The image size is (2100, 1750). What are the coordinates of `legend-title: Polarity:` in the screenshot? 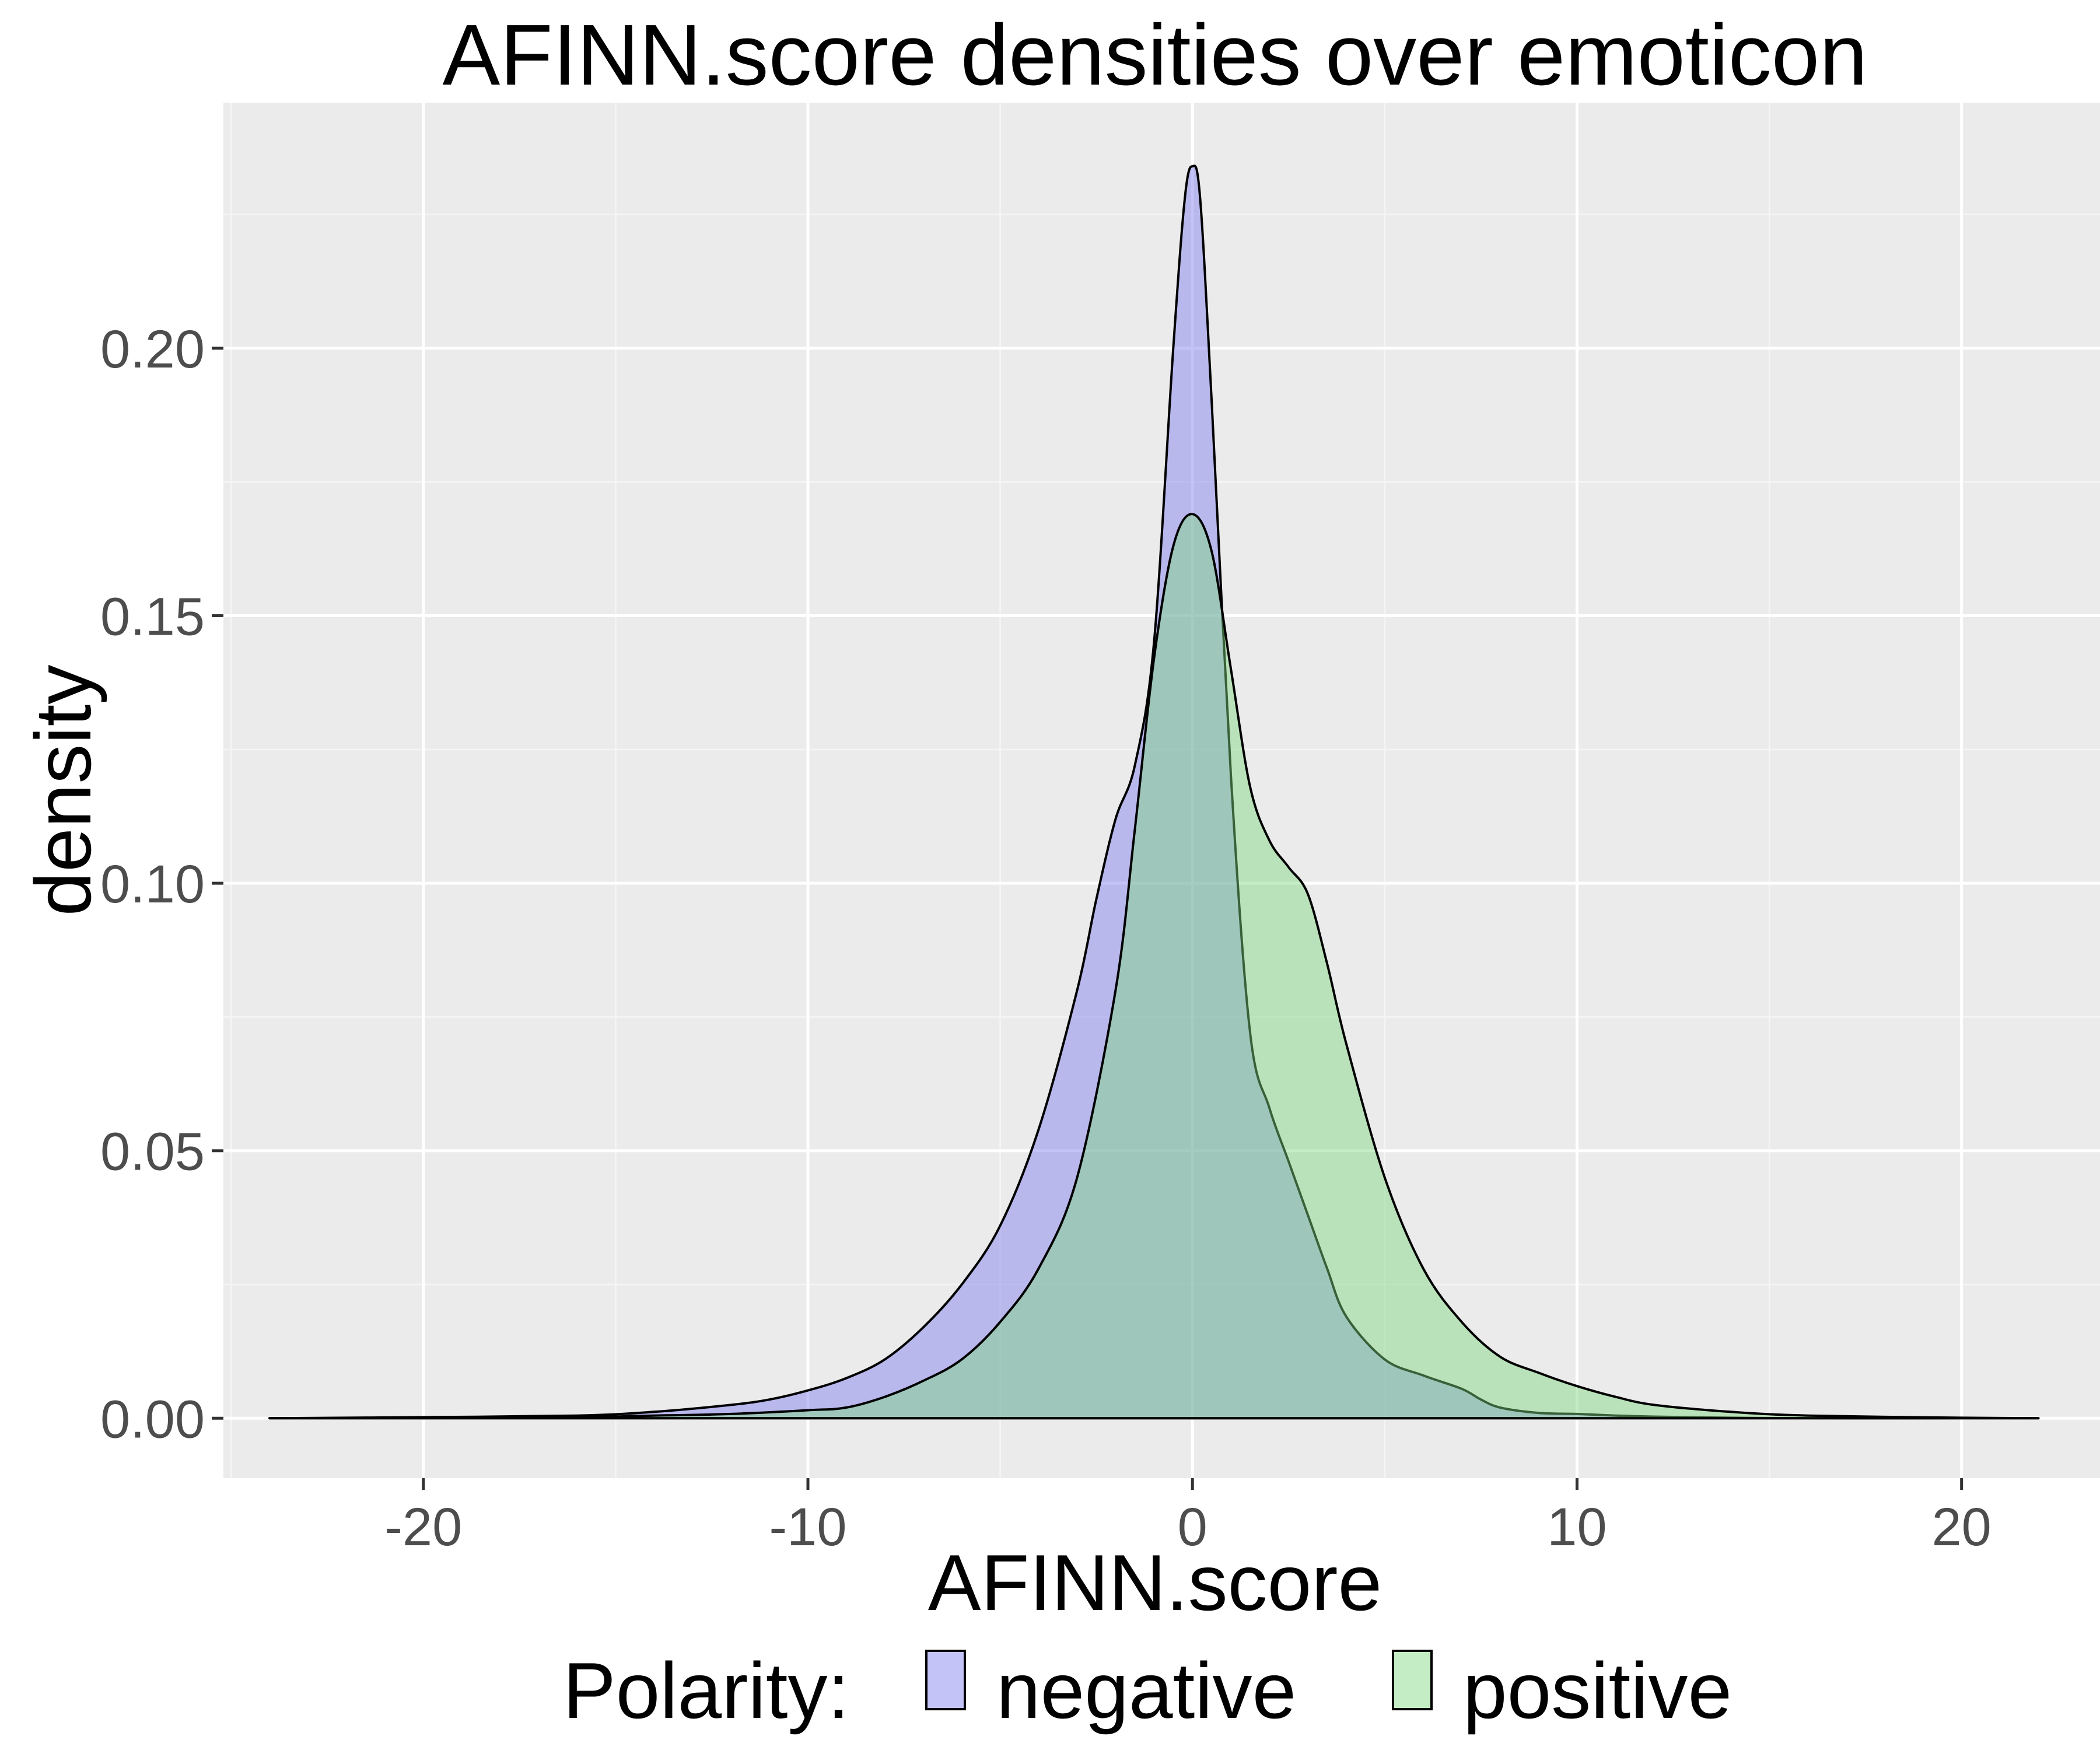 It's located at (706, 1690).